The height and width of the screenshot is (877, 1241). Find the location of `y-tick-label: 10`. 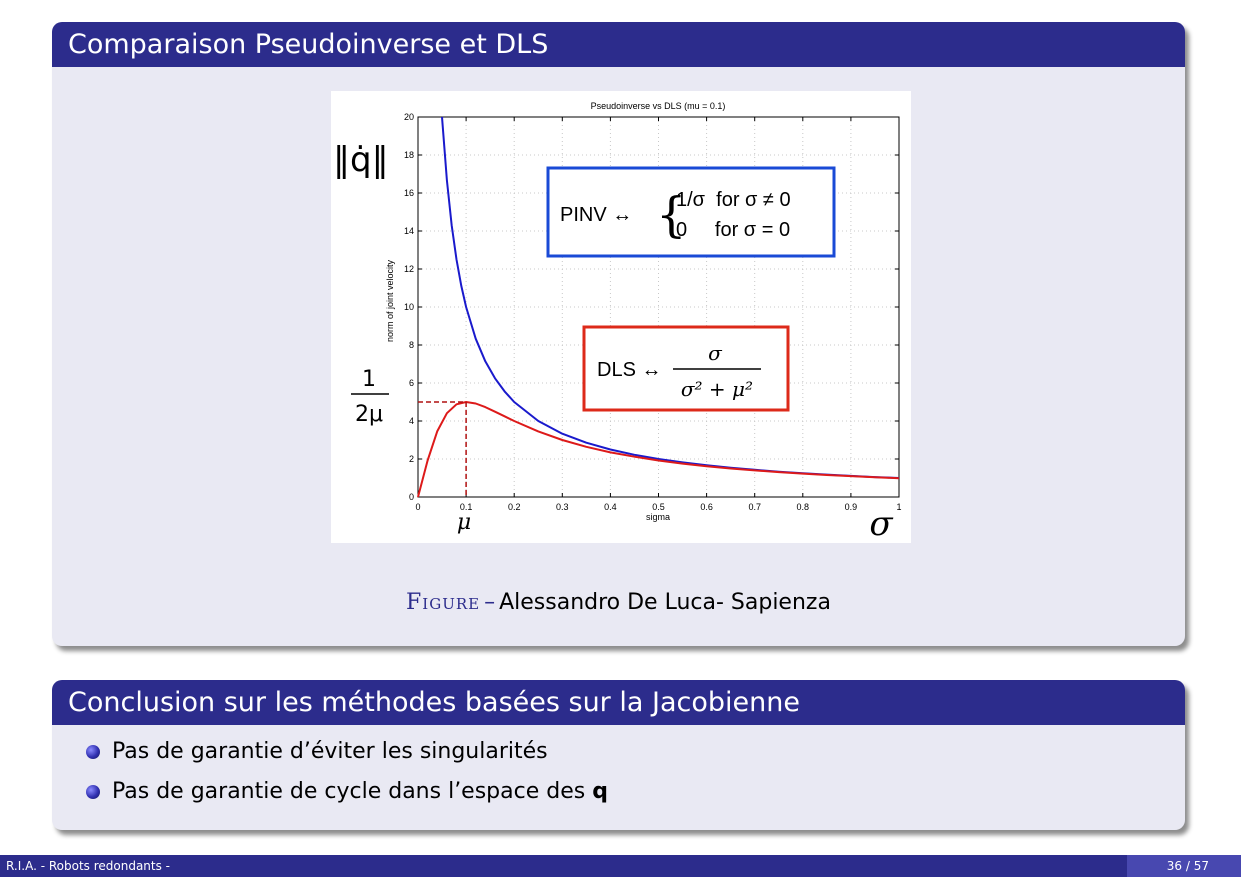

y-tick-label: 10 is located at coordinates (409, 307).